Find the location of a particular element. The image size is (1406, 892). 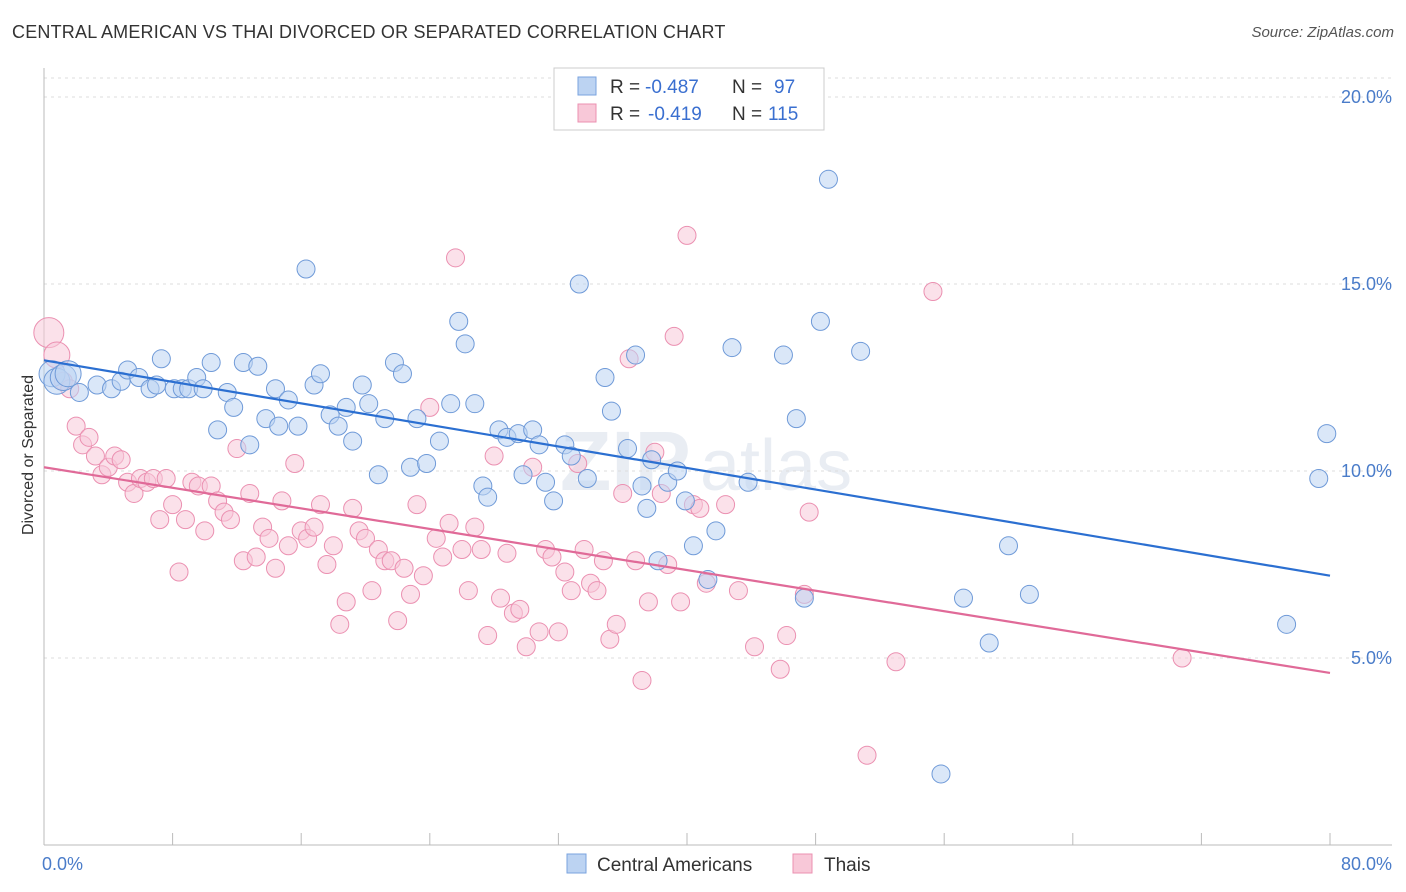

legend-r-value-1: -0.487 is located at coordinates (672, 87).